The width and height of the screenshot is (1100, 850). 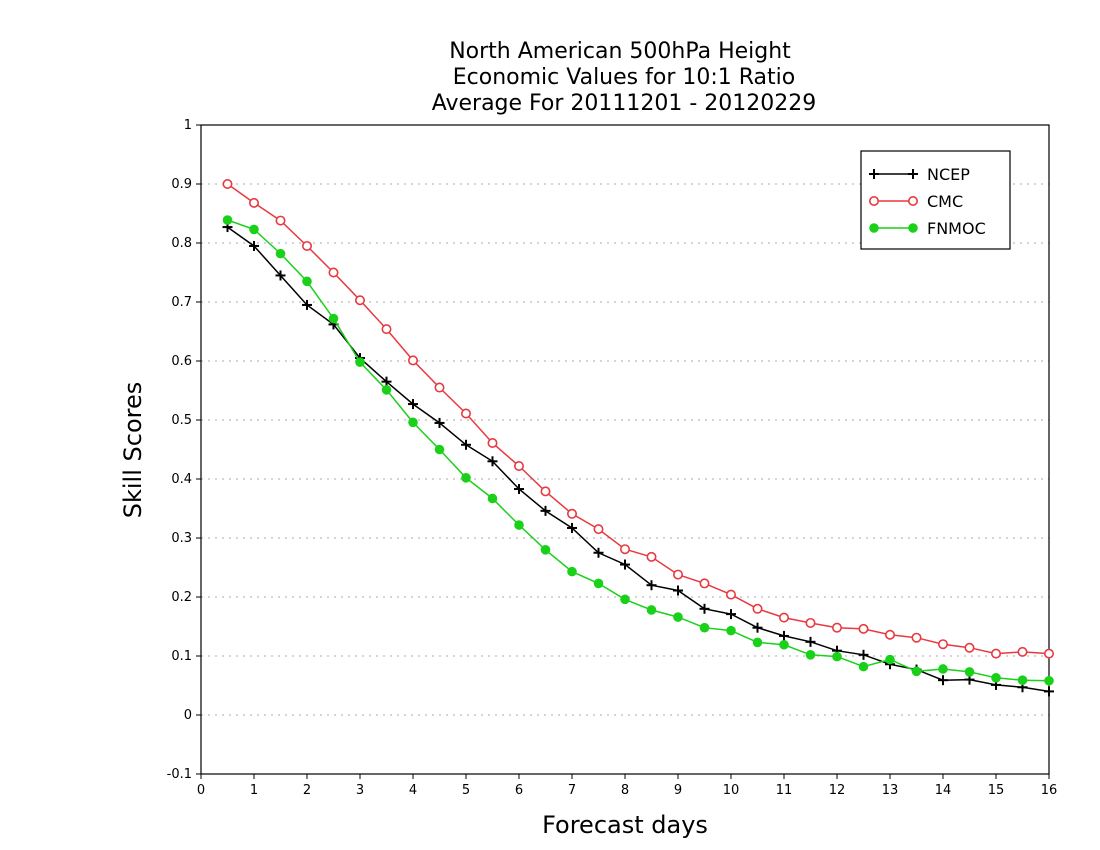 I want to click on x-tick-label: 11, so click(x=784, y=790).